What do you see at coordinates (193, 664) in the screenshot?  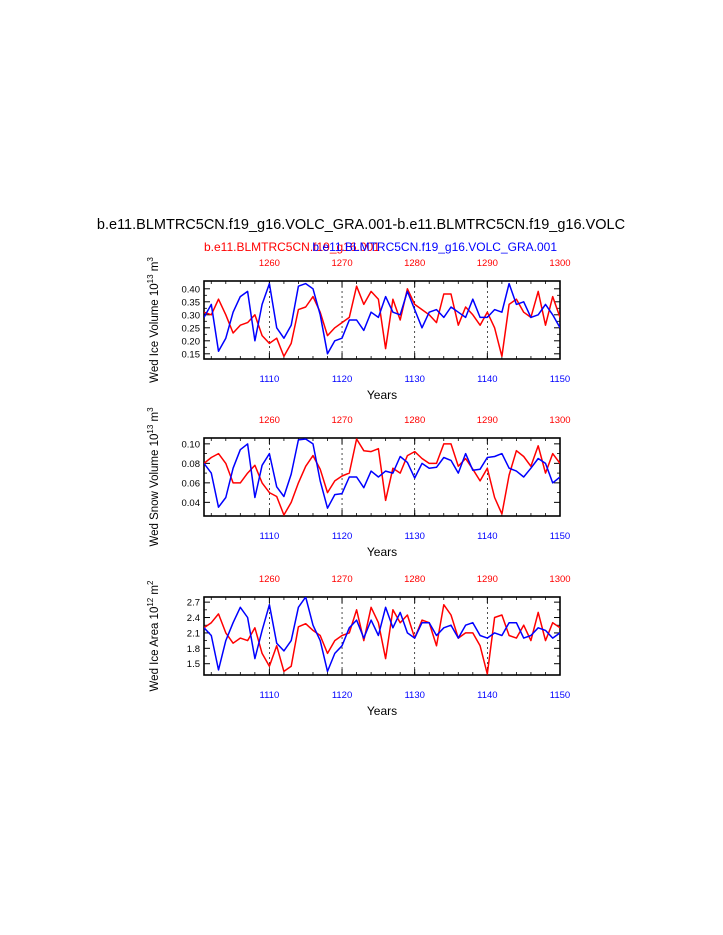 I see `y-tick-label: 1.5` at bounding box center [193, 664].